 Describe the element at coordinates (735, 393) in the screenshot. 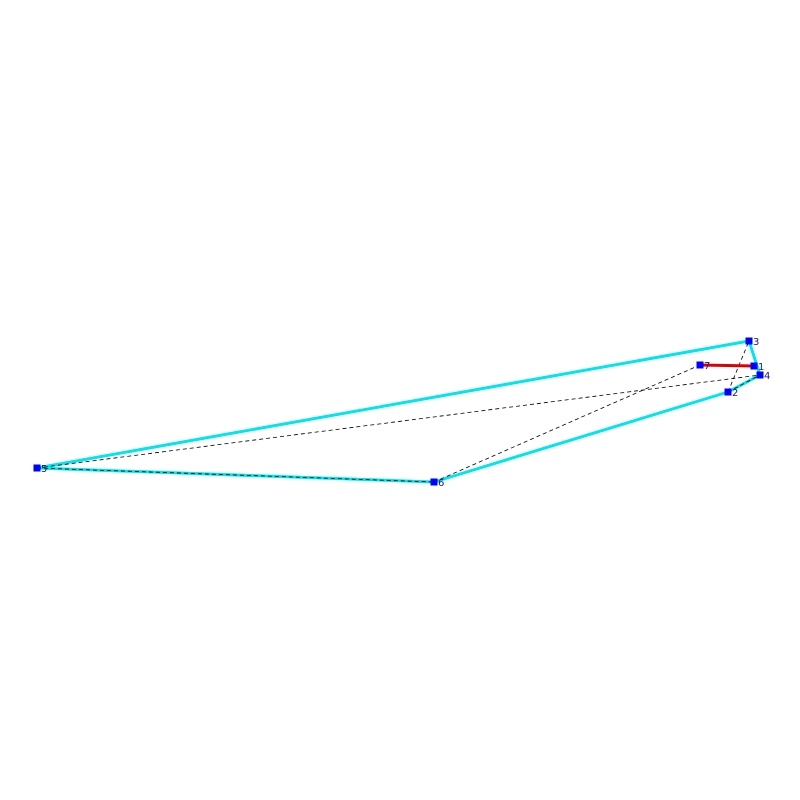

I see `node-label: 2` at that location.